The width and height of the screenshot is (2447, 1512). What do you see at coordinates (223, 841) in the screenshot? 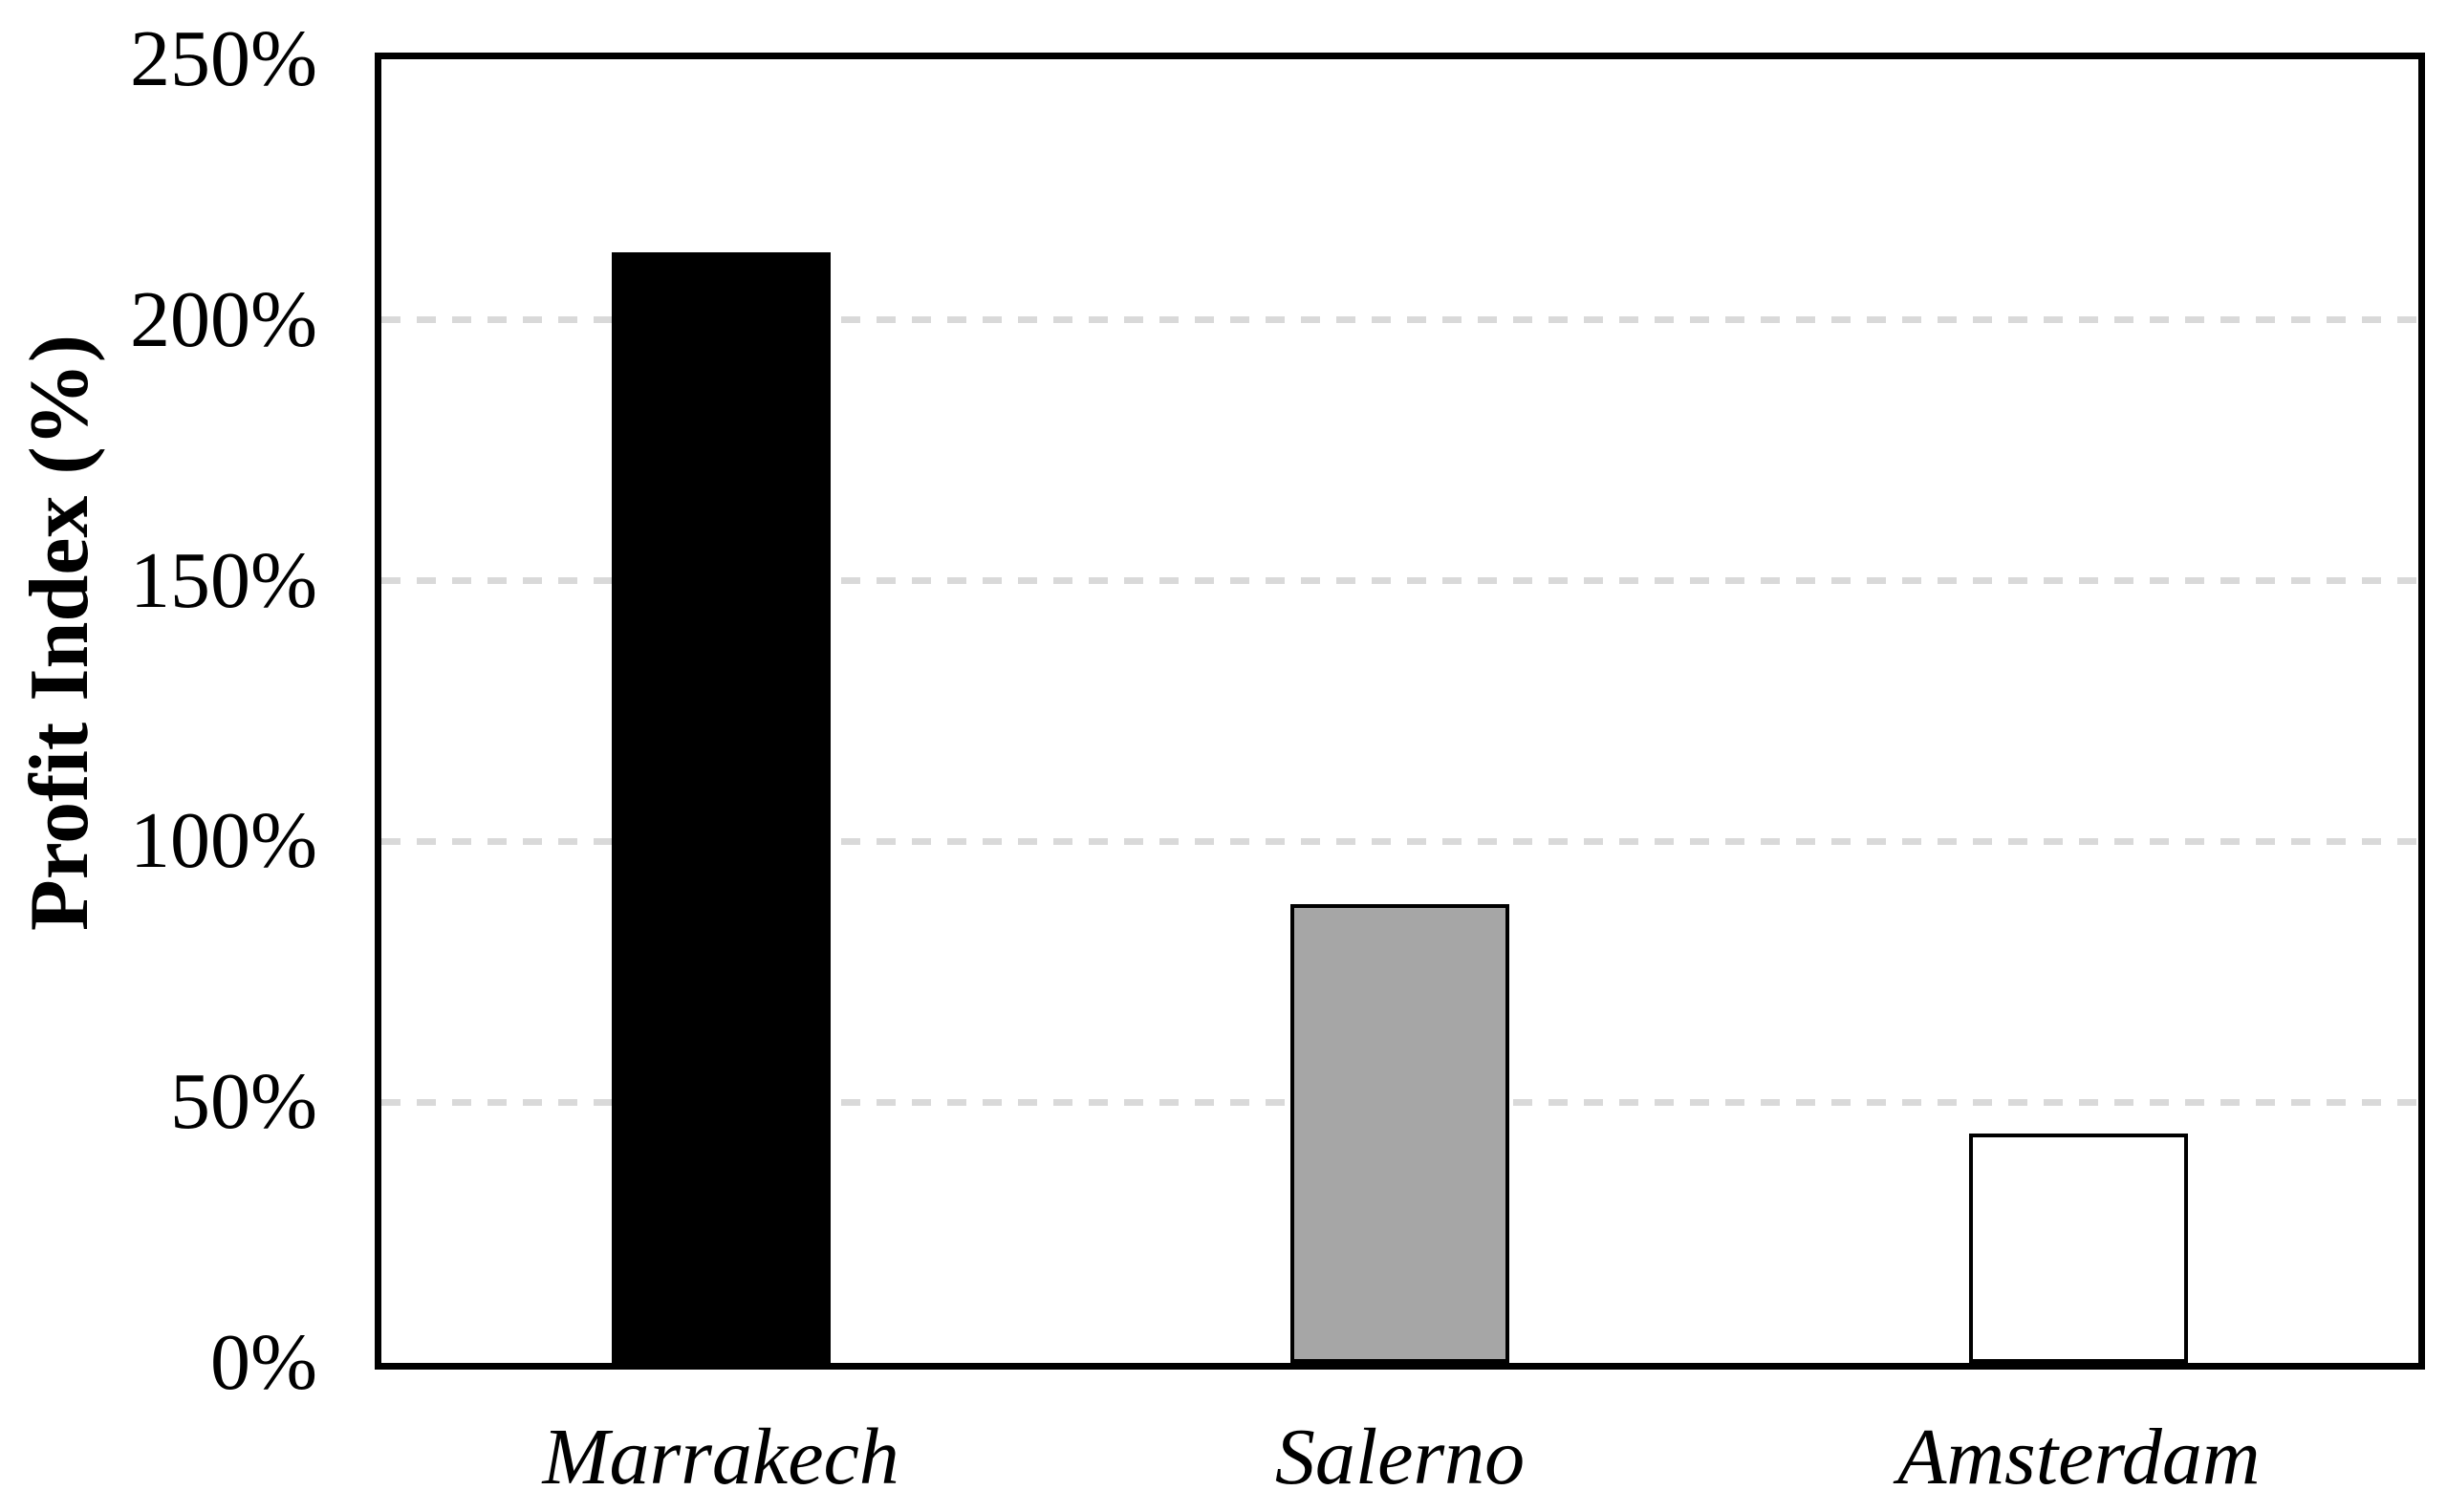
I see `y-tick-label-100: 100%` at bounding box center [223, 841].